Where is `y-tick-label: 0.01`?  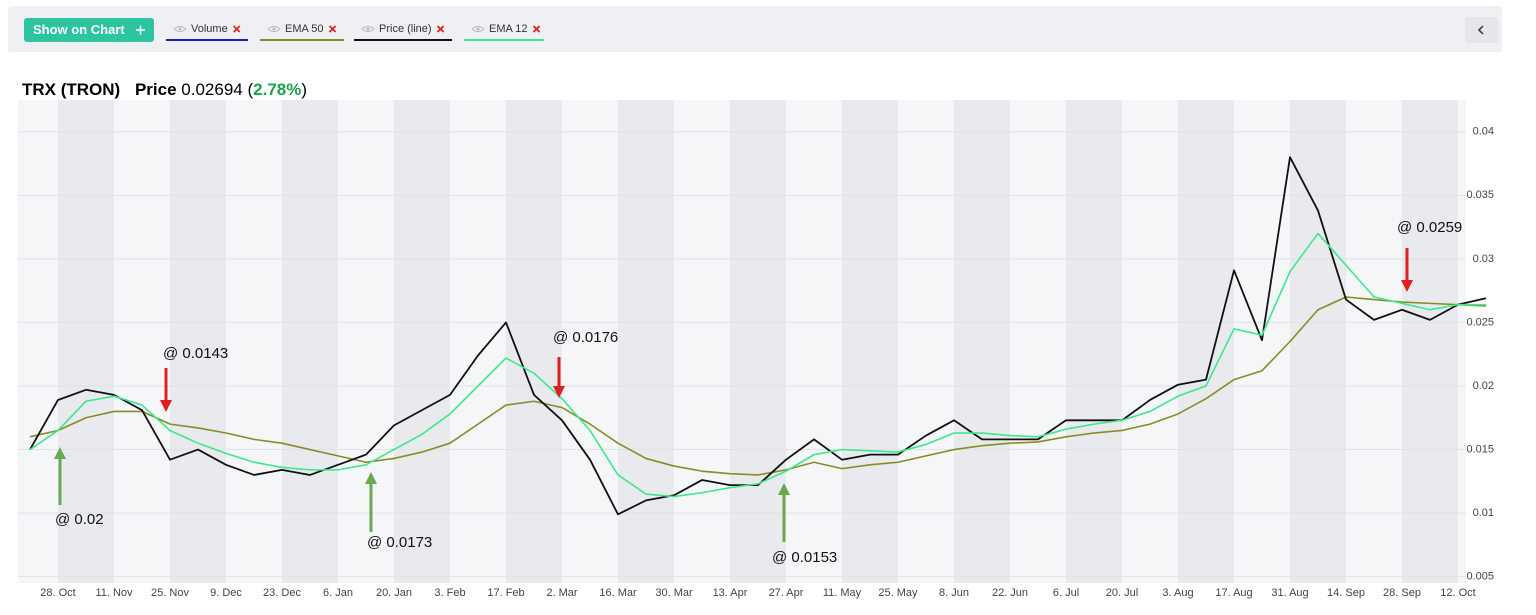
y-tick-label: 0.01 is located at coordinates (1483, 513).